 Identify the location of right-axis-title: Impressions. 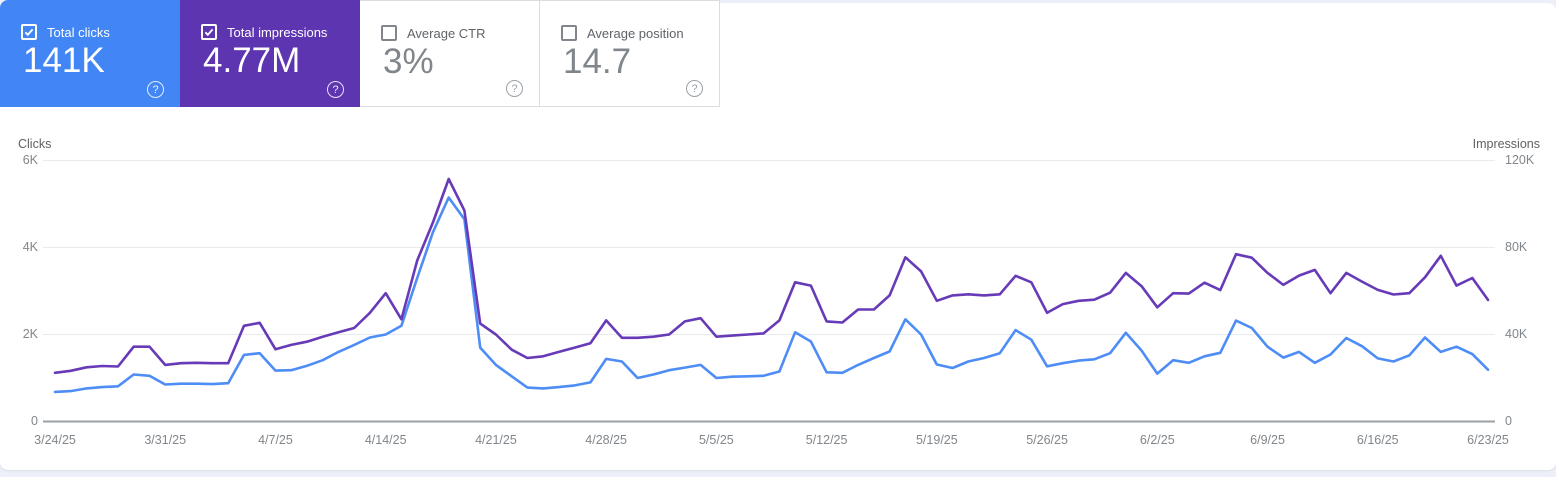
(1506, 144).